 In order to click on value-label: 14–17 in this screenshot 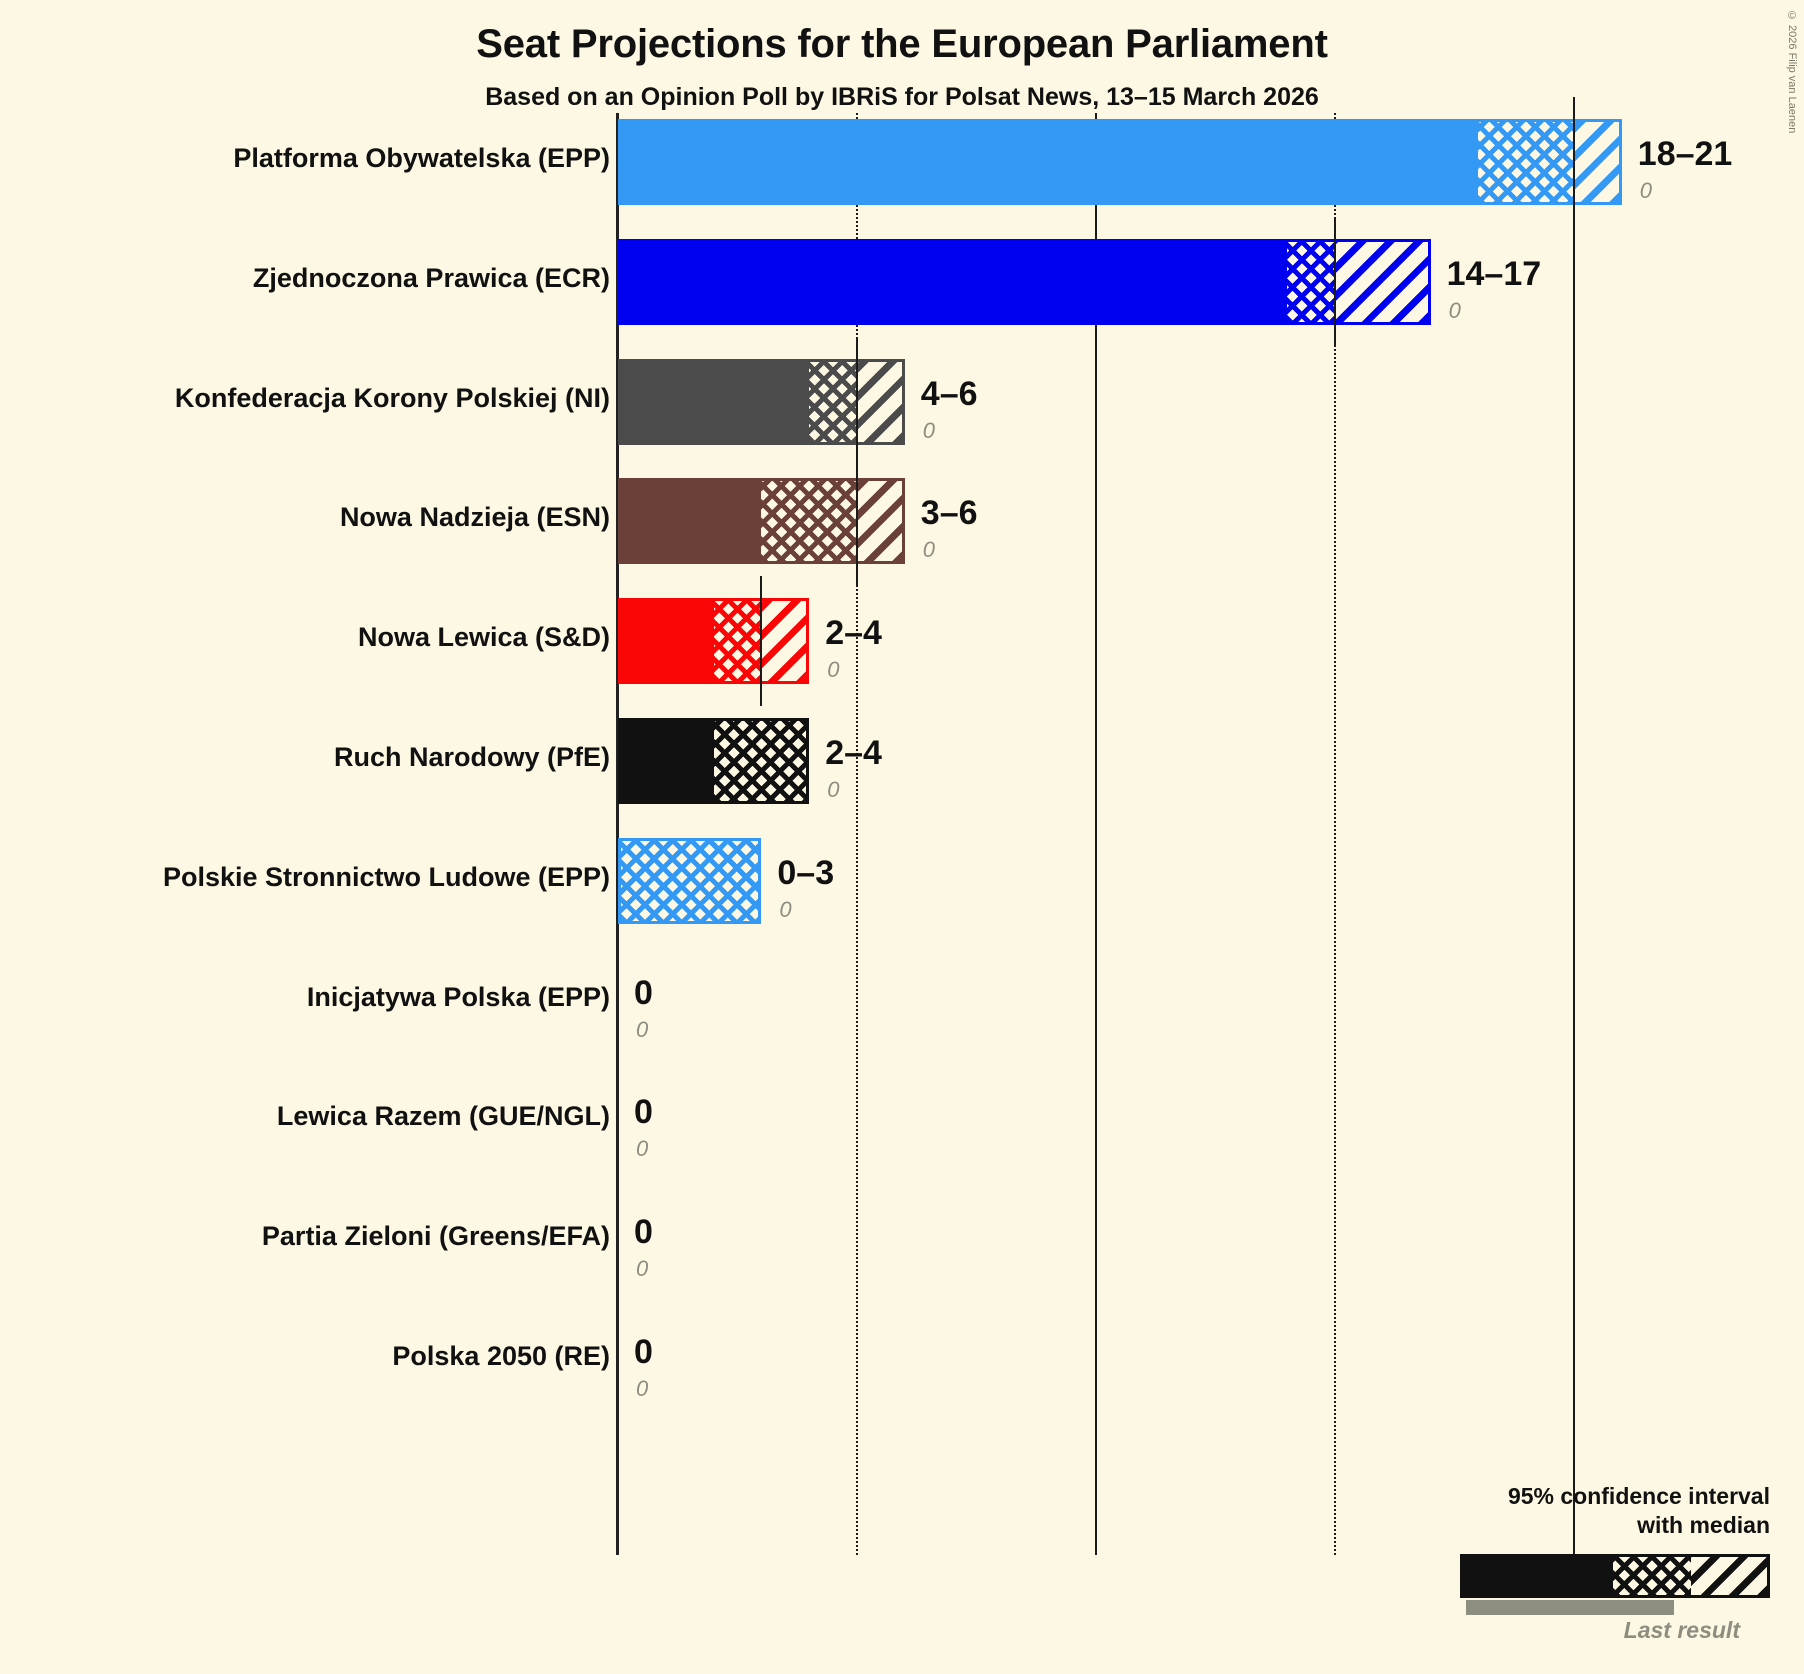, I will do `click(1494, 273)`.